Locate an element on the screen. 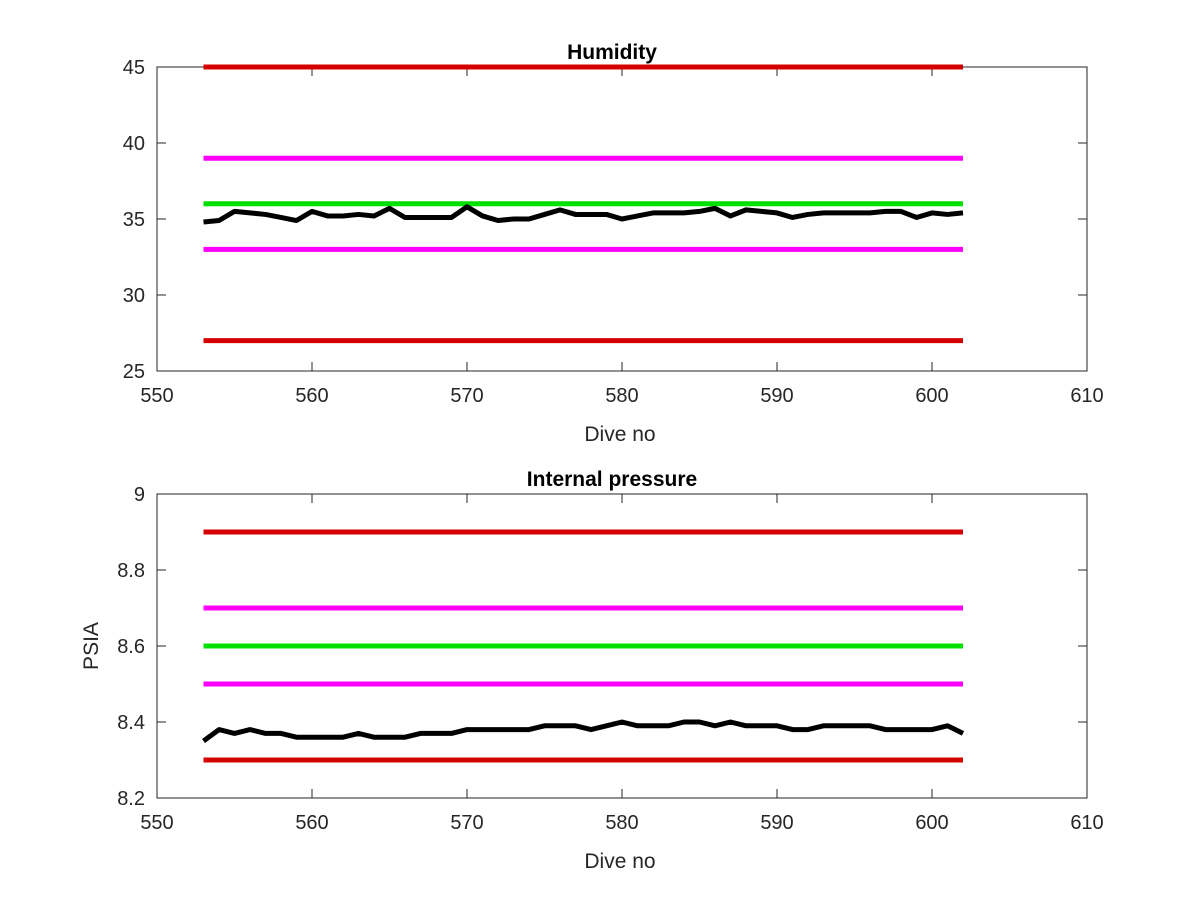 This screenshot has width=1200, height=900. y-tick-label: 8.6 is located at coordinates (131, 647).